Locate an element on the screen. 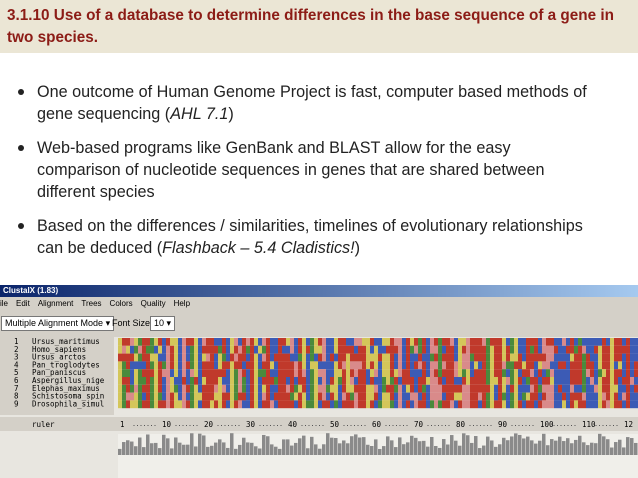 The image size is (638, 478). menu-item: Edit is located at coordinates (23, 303).